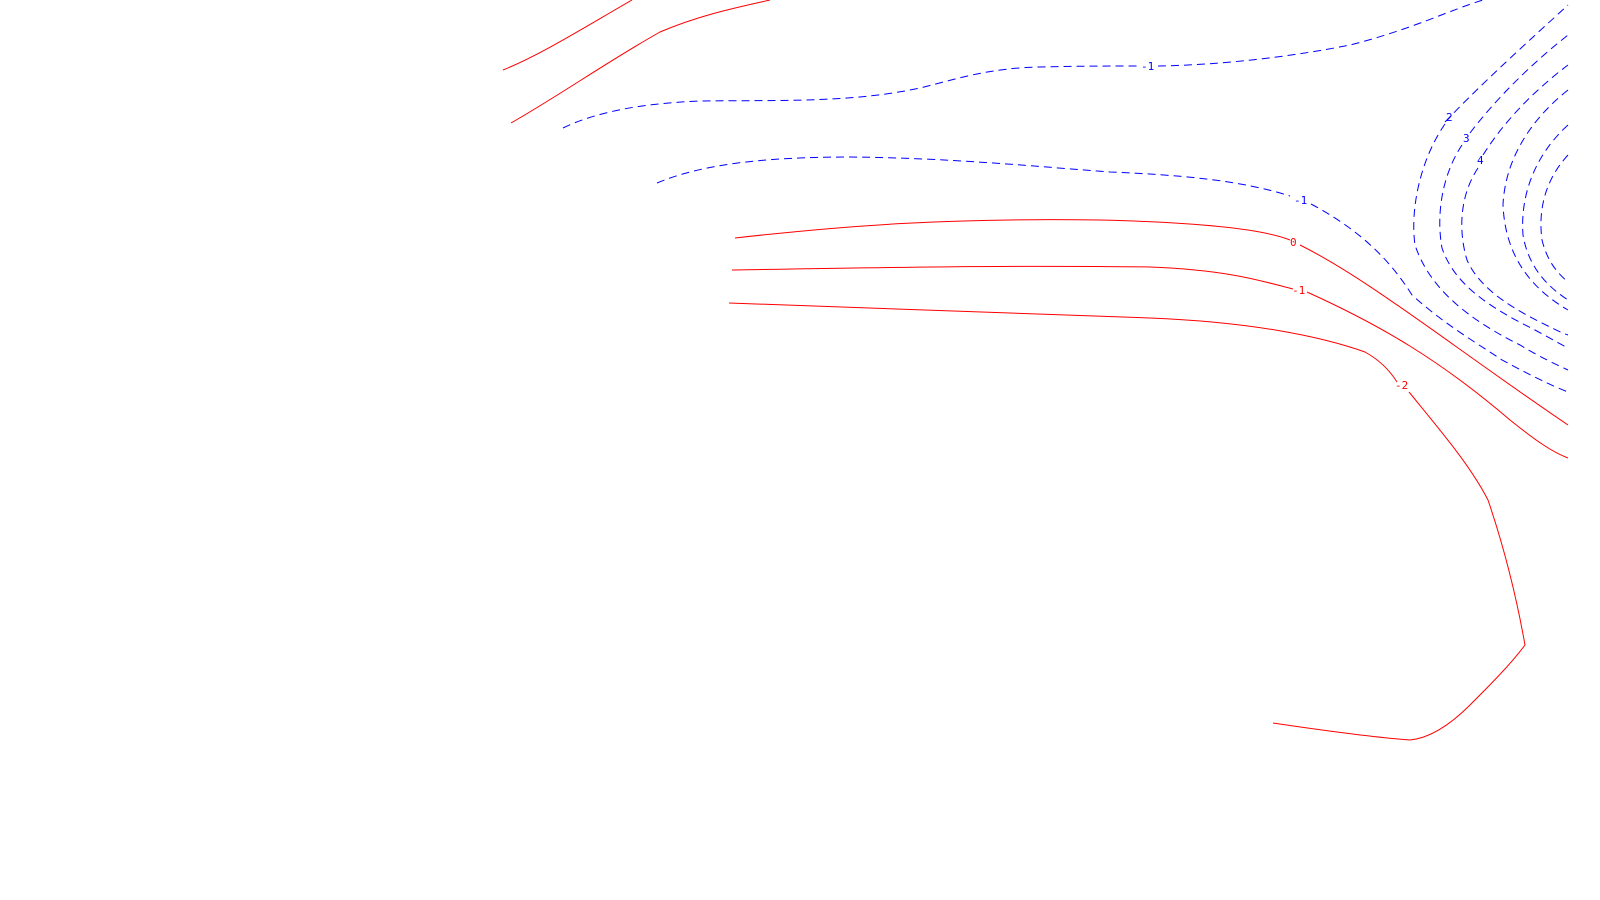  I want to click on blue-contour-3-upper, so click(1519, 84).